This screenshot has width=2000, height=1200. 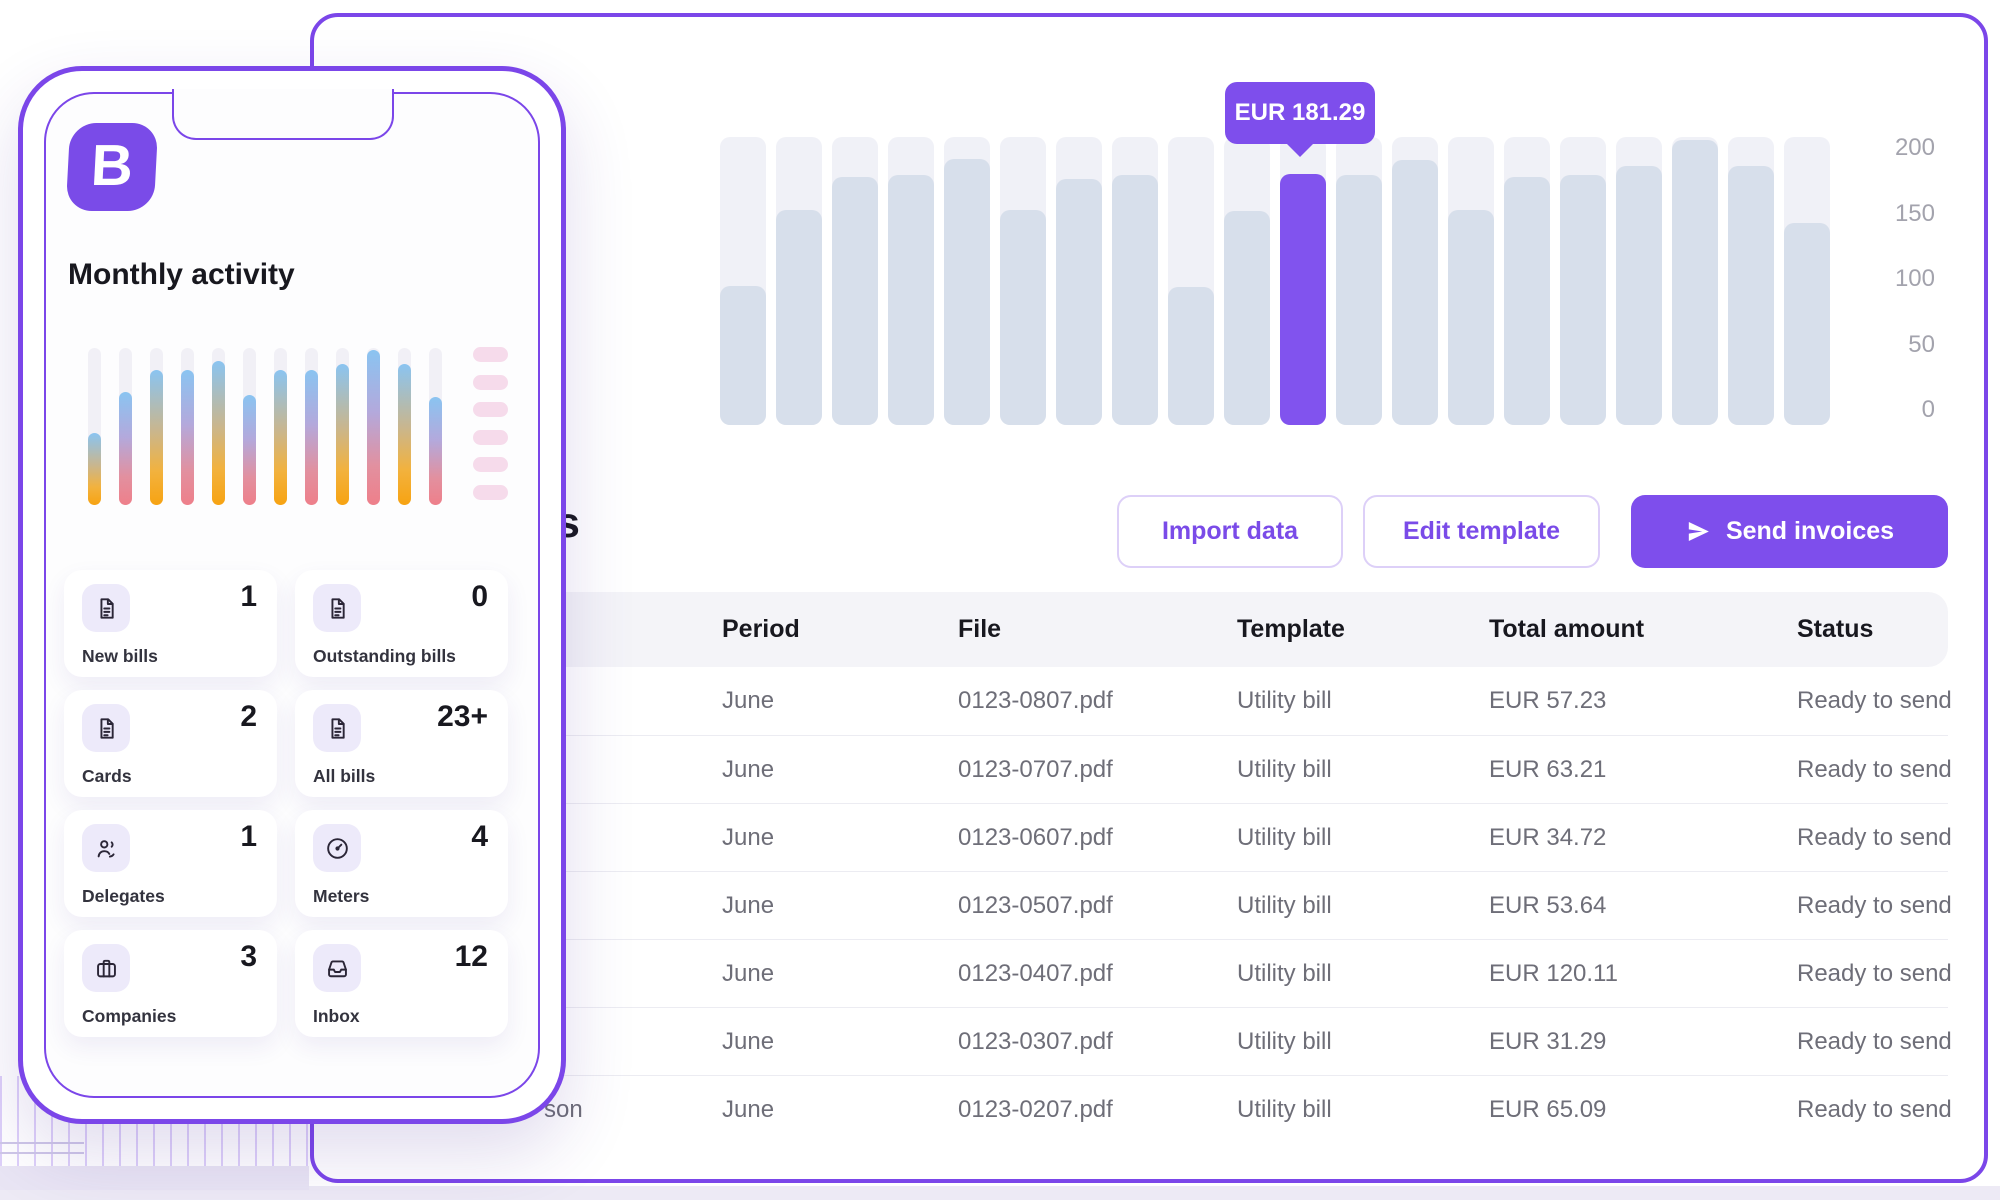 I want to click on phone-section-title: Monthly activity, so click(x=181, y=274).